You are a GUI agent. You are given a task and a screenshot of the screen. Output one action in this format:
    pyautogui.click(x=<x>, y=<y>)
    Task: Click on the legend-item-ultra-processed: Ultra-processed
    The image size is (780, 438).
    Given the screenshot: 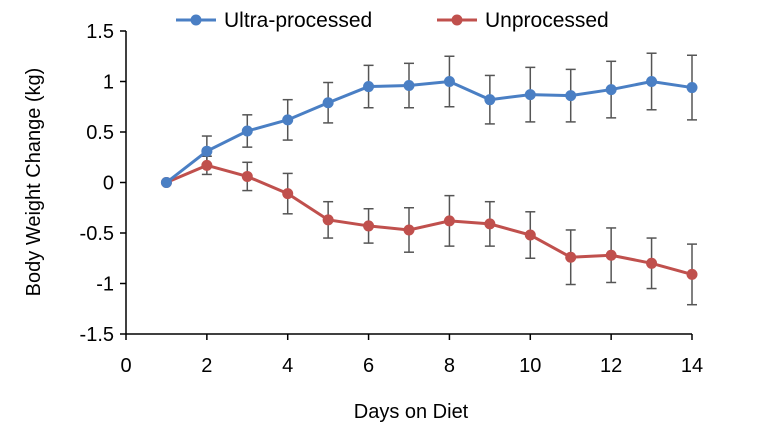 What is the action you would take?
    pyautogui.click(x=274, y=20)
    